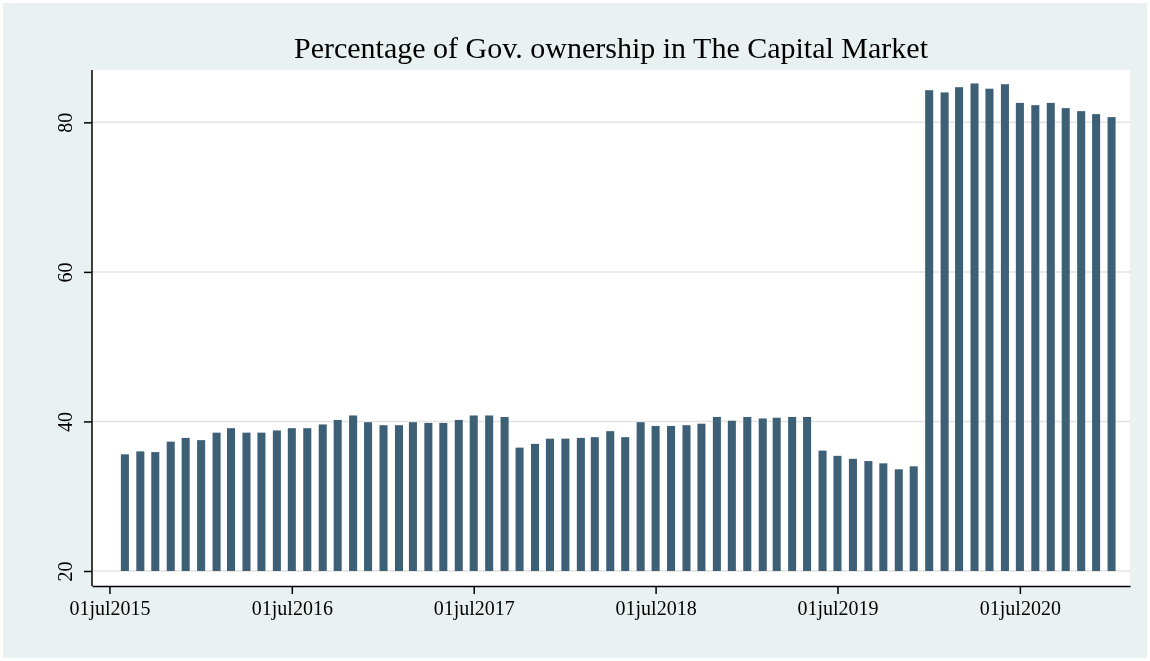 The image size is (1150, 661). I want to click on x-tick-label: 01jul2020, so click(1020, 608).